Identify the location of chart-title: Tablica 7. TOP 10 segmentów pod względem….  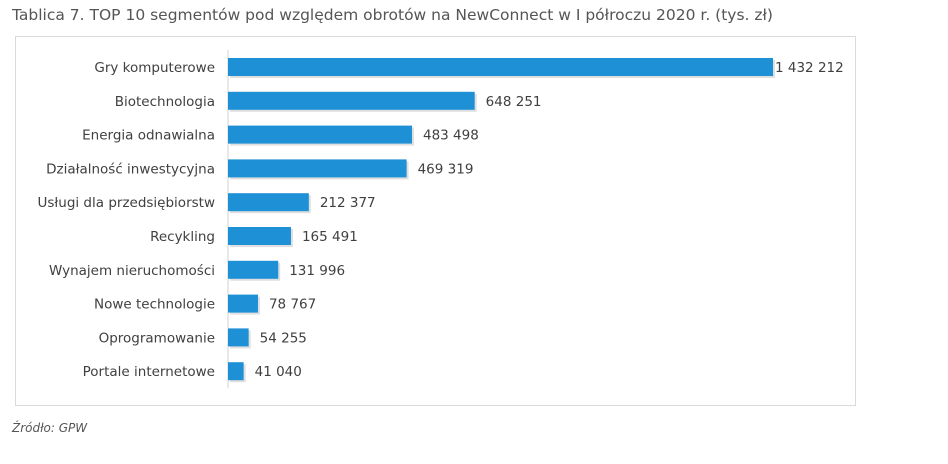
(392, 15).